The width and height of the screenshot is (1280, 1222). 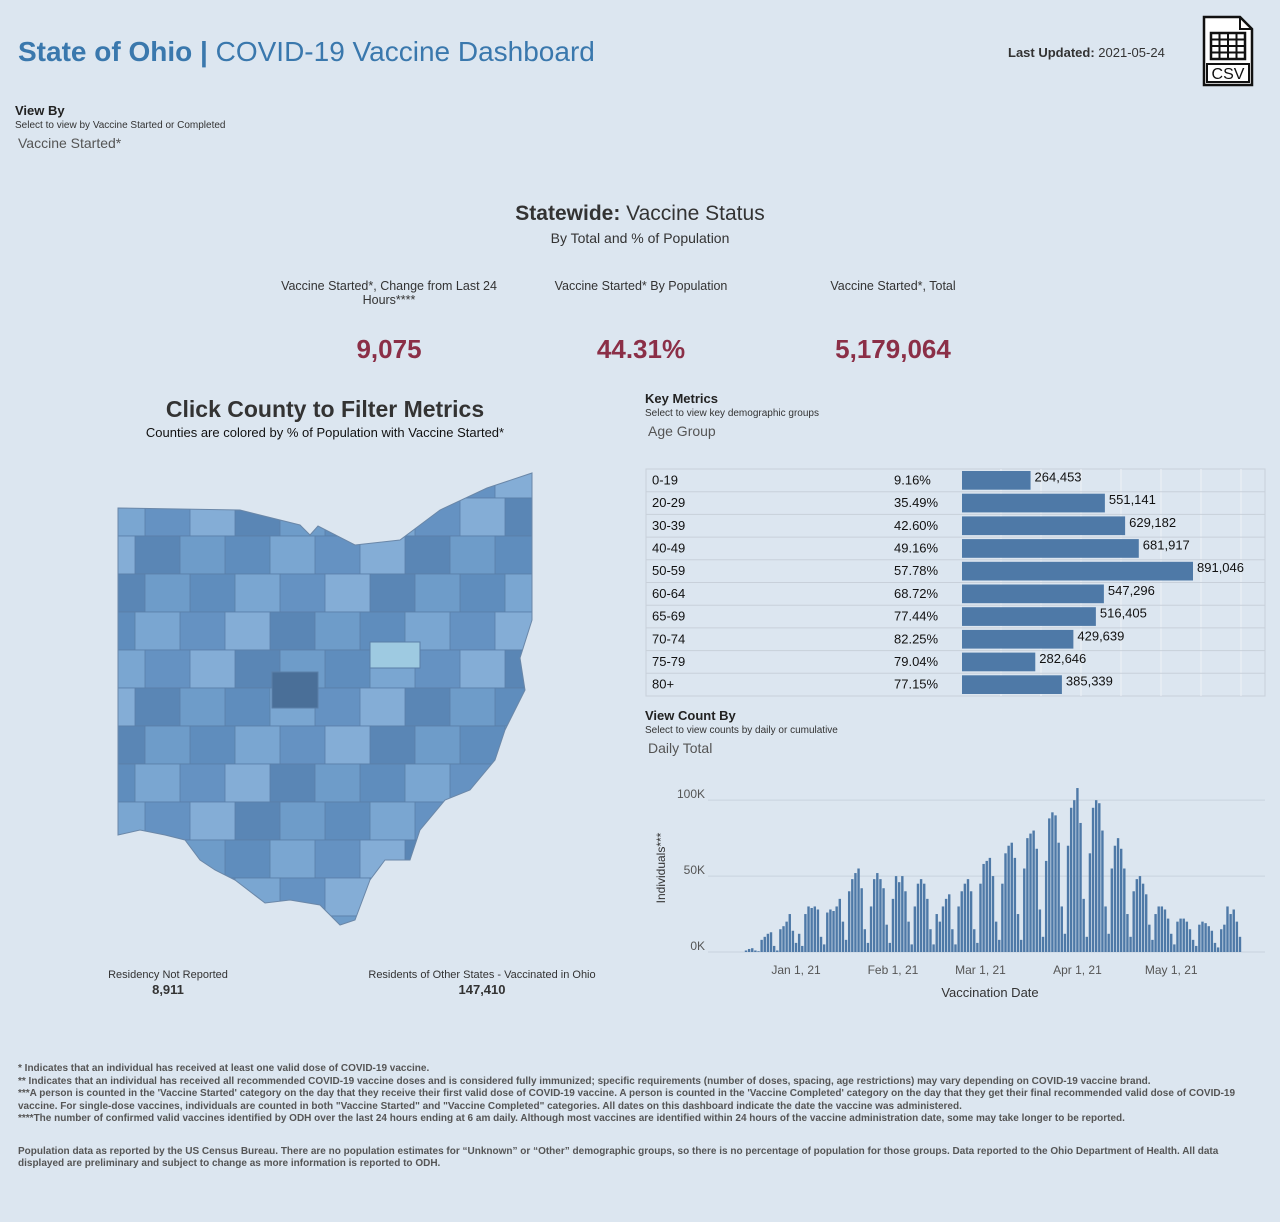 I want to click on updated-label: Last Updated:, so click(x=1051, y=52).